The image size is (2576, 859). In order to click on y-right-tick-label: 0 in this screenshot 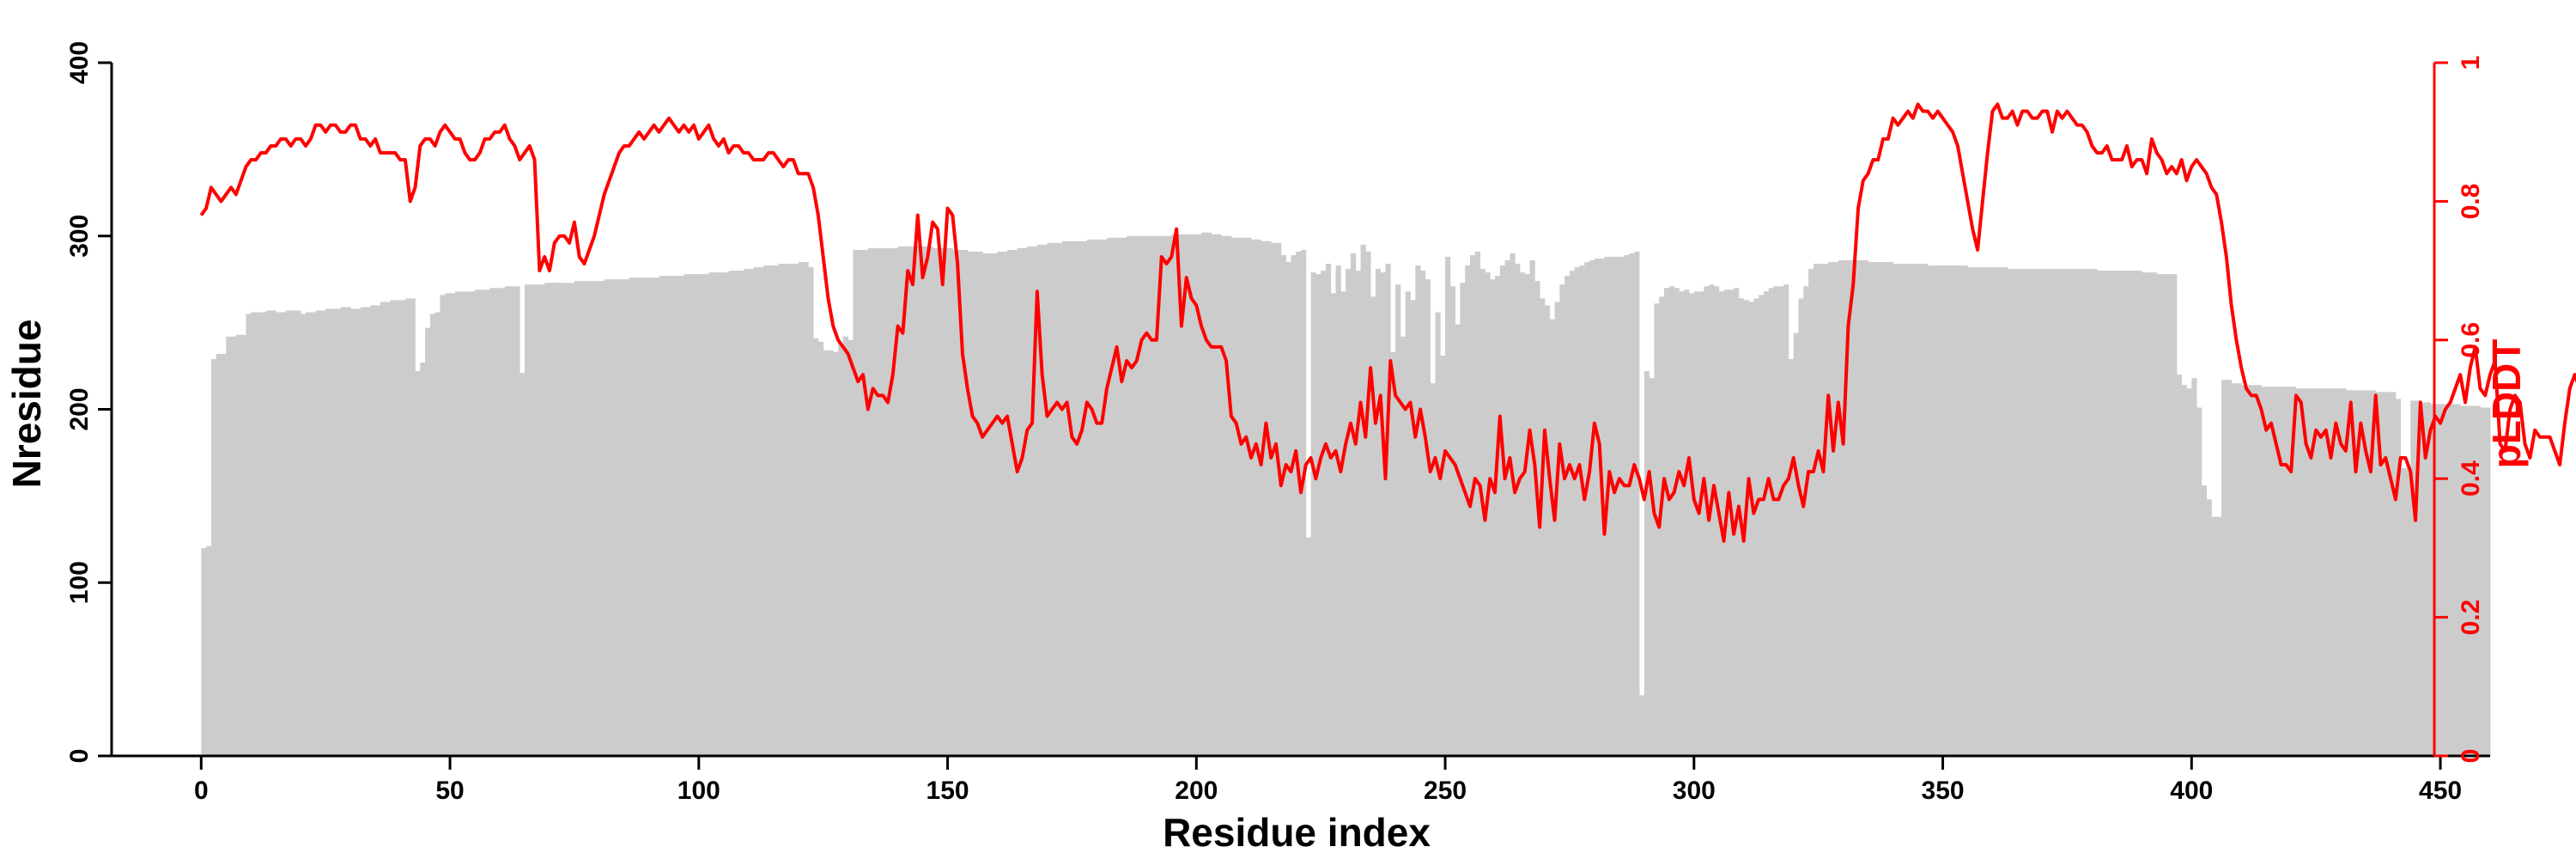, I will do `click(2471, 756)`.